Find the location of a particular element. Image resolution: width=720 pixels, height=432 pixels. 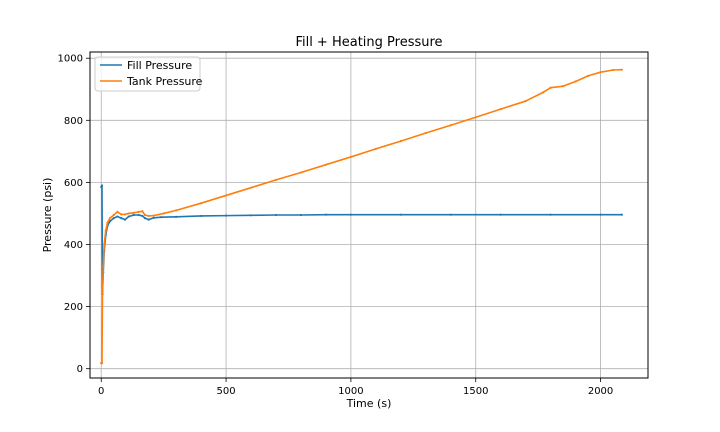

y-tick-label: 200 is located at coordinates (73, 307).